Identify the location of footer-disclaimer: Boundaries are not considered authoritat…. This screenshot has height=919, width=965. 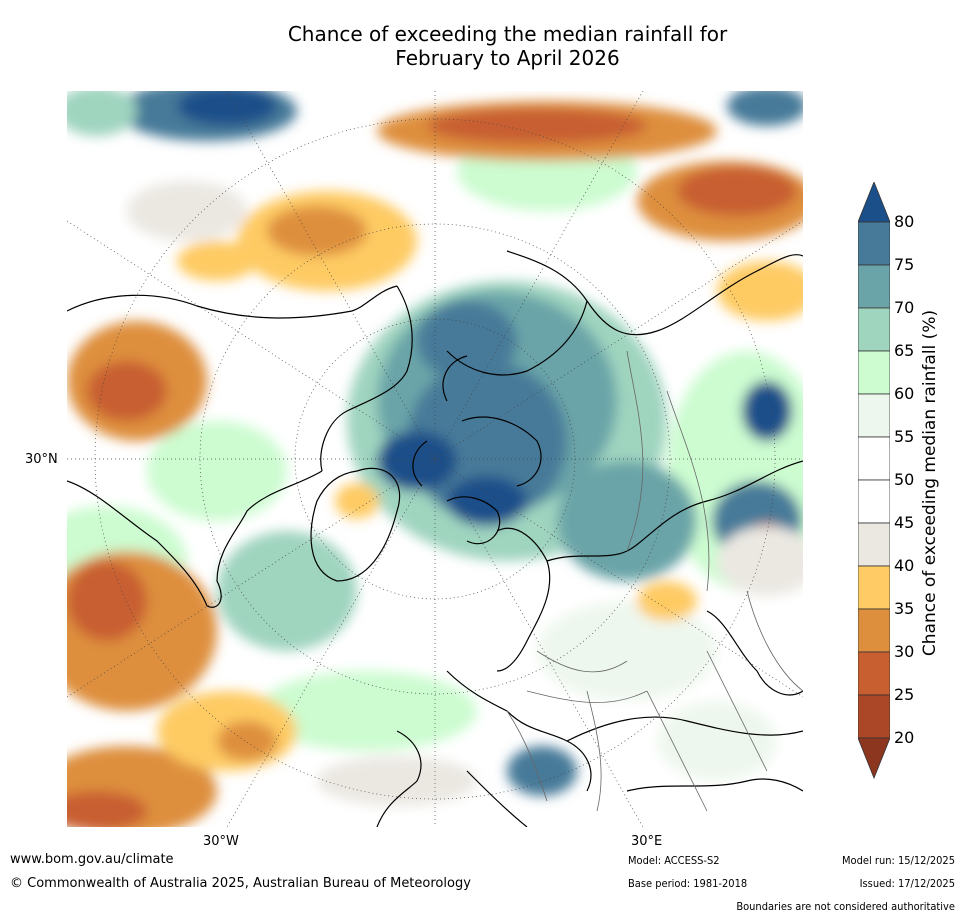
(845, 906).